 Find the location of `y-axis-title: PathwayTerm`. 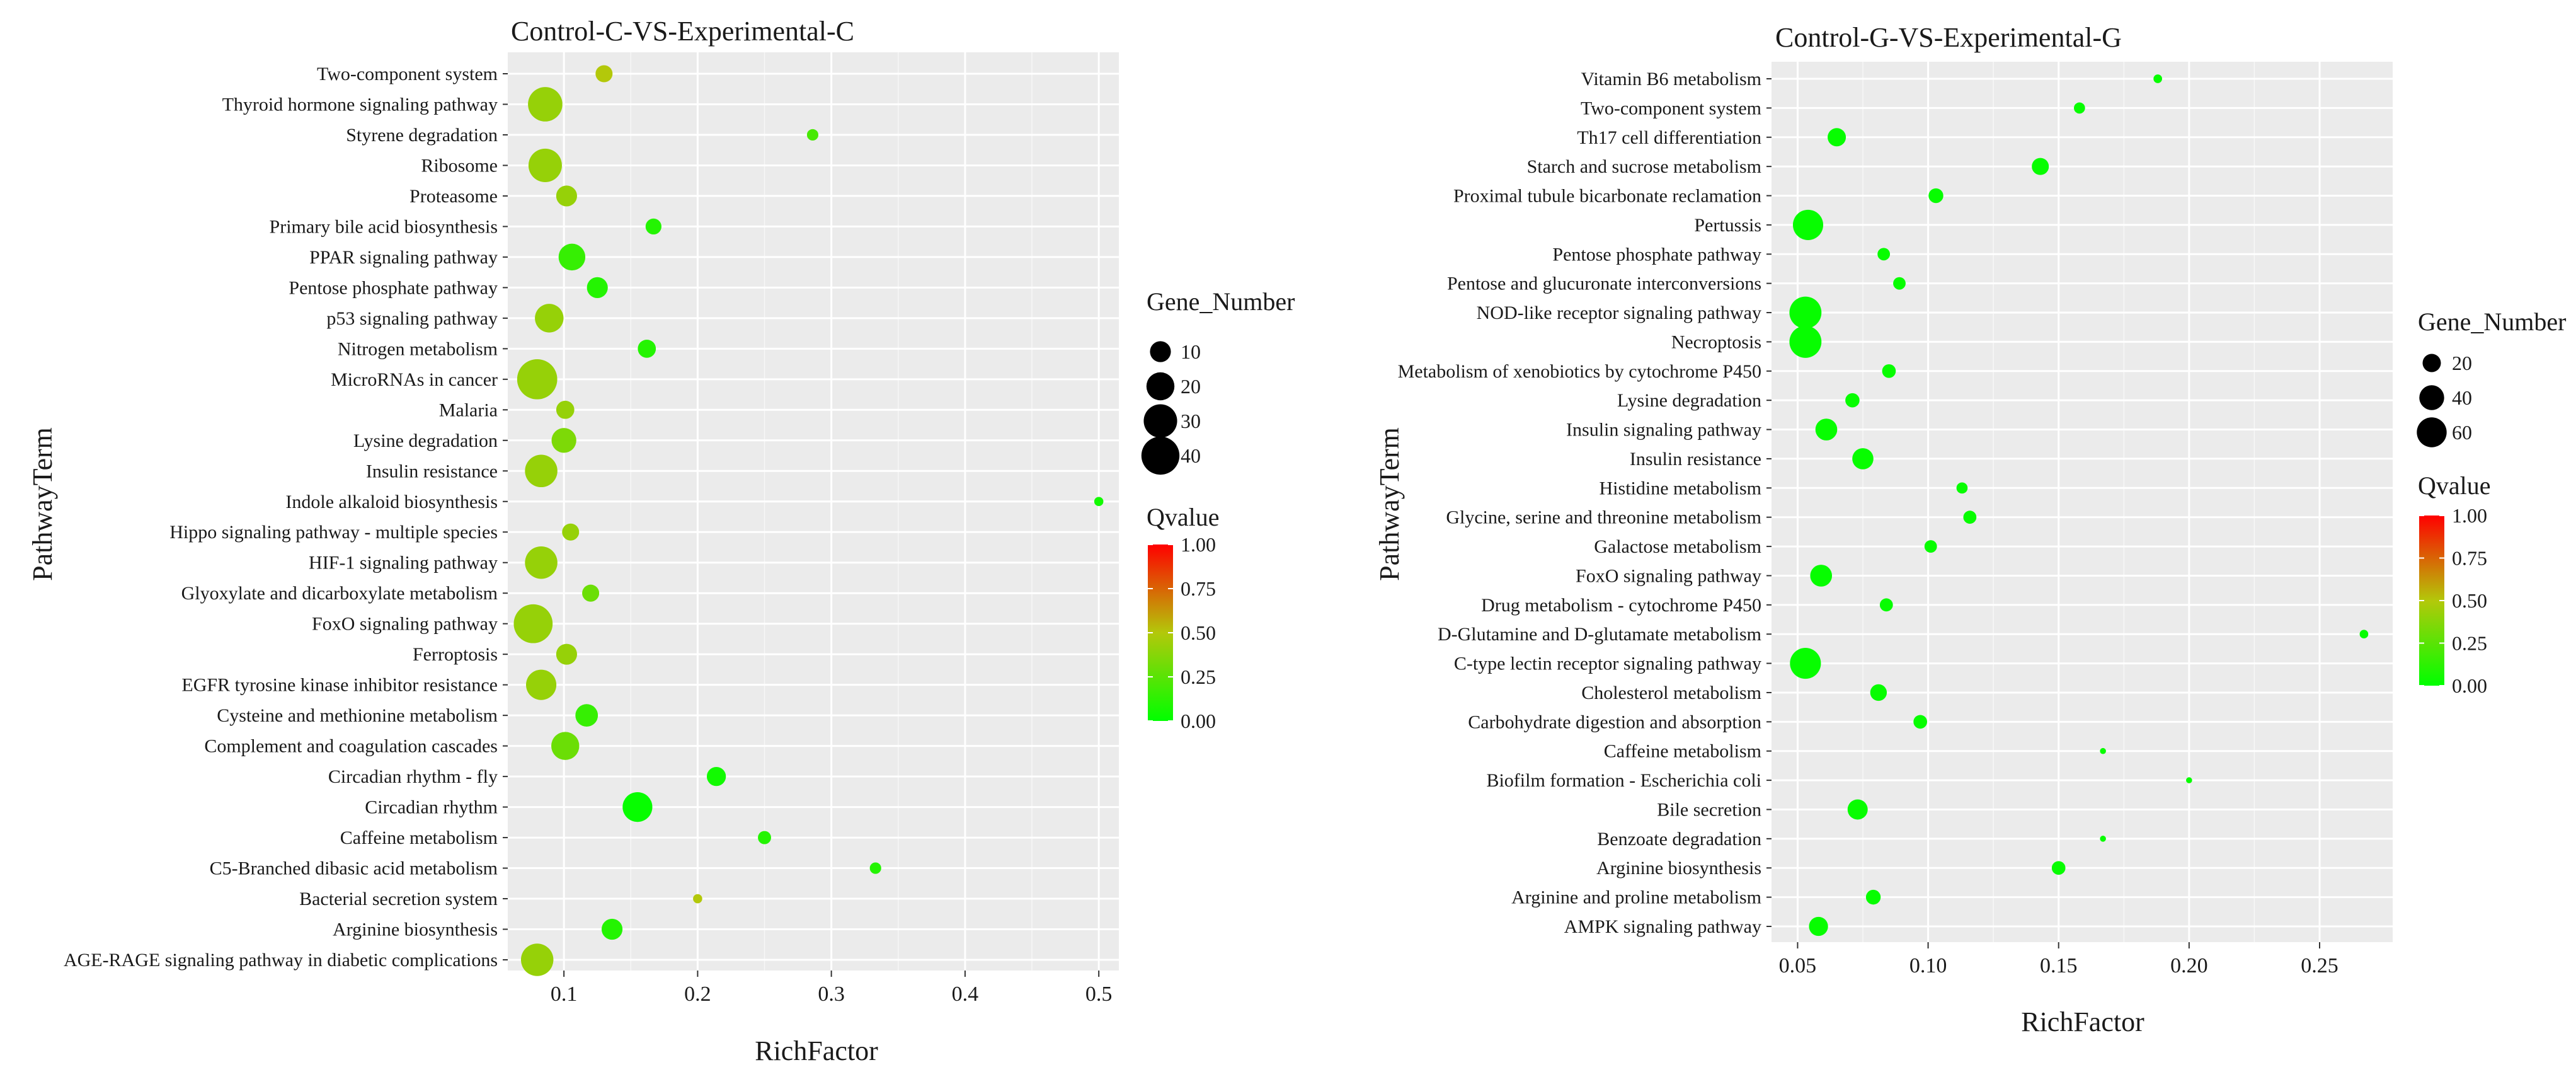

y-axis-title: PathwayTerm is located at coordinates (42, 504).